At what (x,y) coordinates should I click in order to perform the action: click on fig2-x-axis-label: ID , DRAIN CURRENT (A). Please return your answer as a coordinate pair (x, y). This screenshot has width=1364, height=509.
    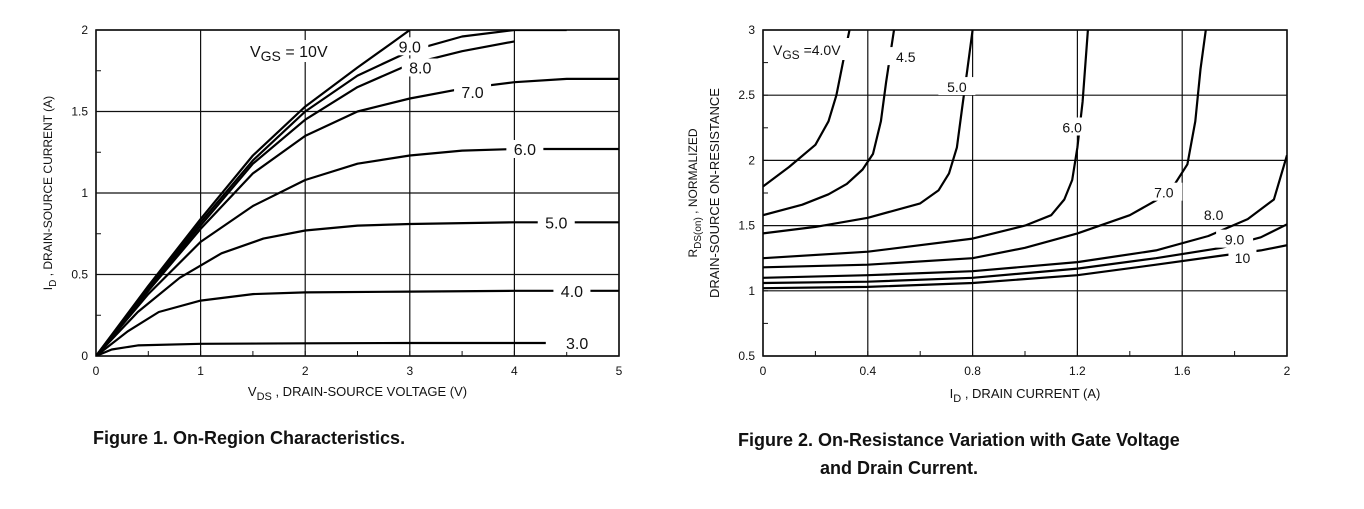
    Looking at the image, I should click on (1025, 395).